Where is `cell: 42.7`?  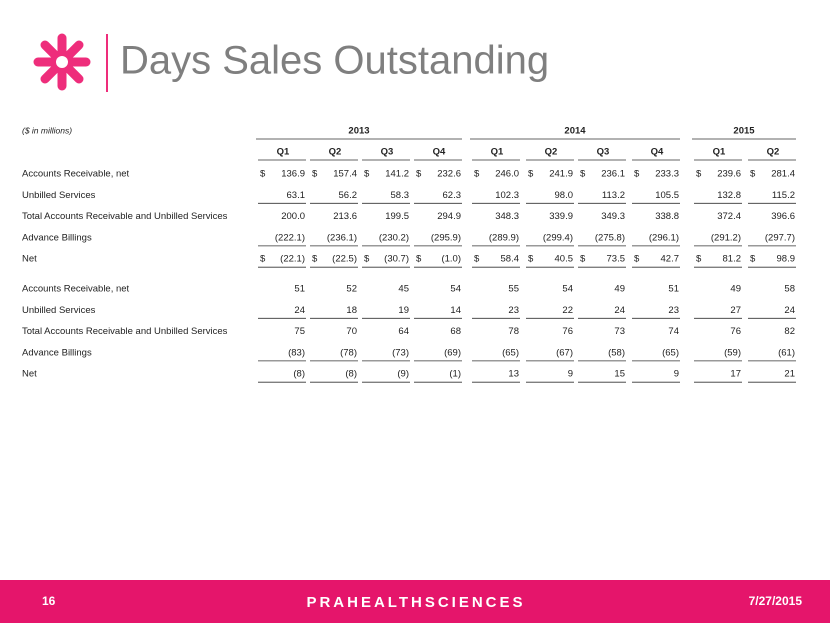
cell: 42.7 is located at coordinates (670, 259).